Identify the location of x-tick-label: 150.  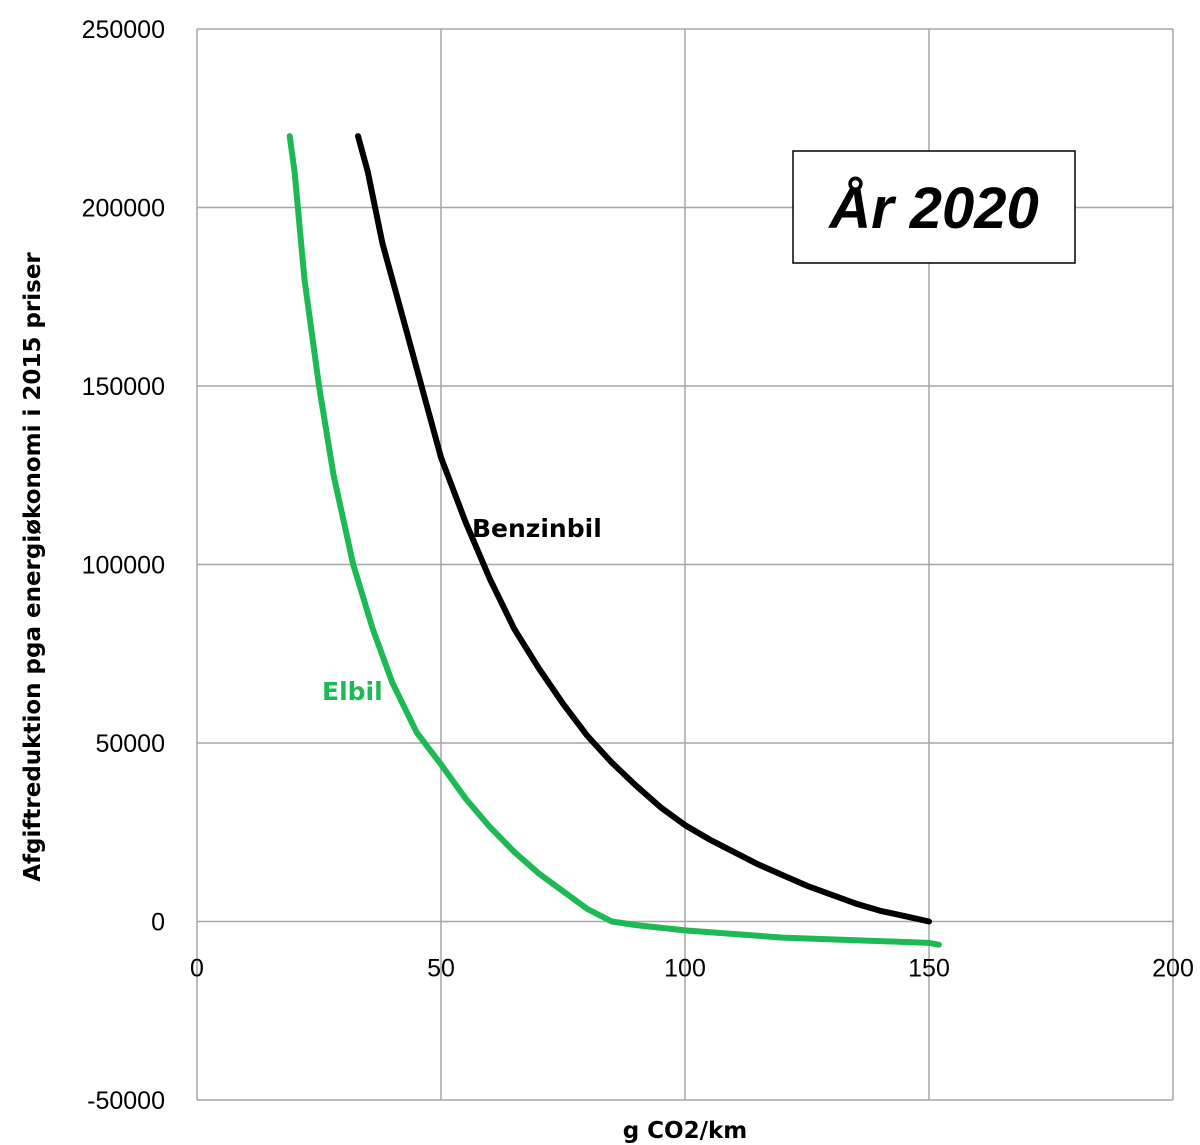
(929, 969).